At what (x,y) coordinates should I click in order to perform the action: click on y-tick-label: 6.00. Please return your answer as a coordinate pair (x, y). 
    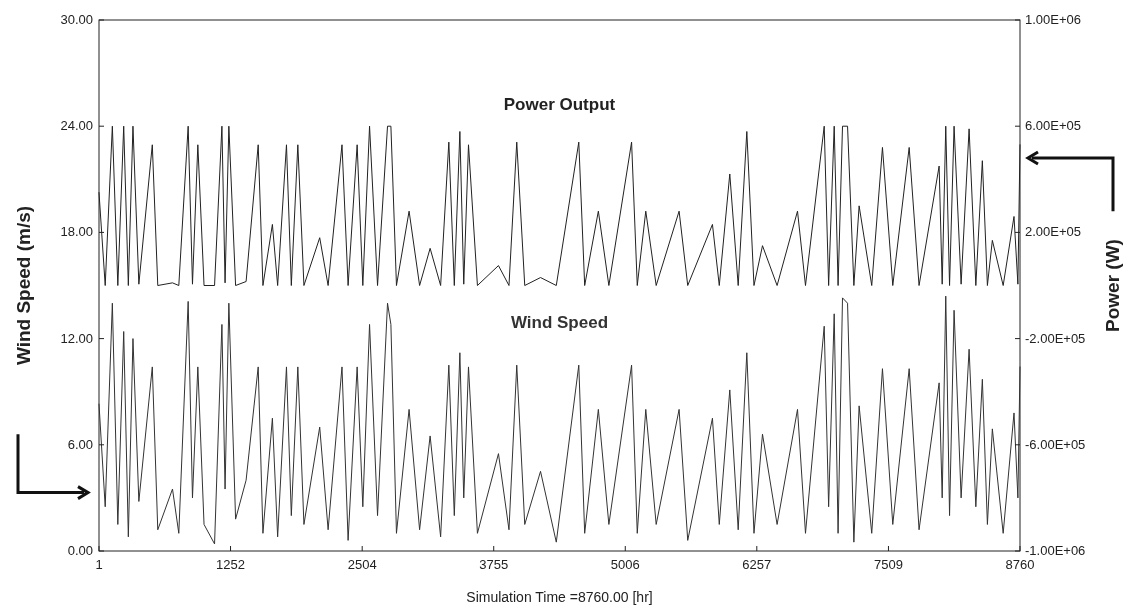
    Looking at the image, I should click on (80, 444).